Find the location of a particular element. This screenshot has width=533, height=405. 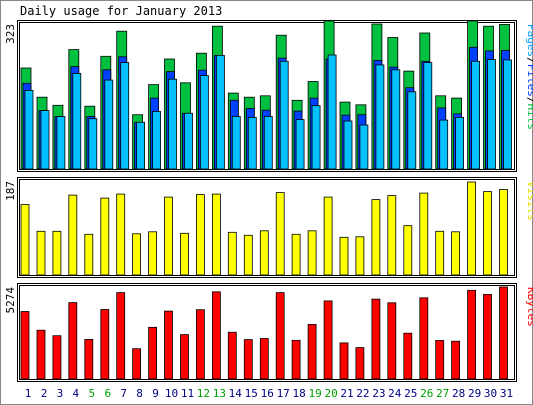

x-tick-label-day-10: 10 is located at coordinates (171, 393).